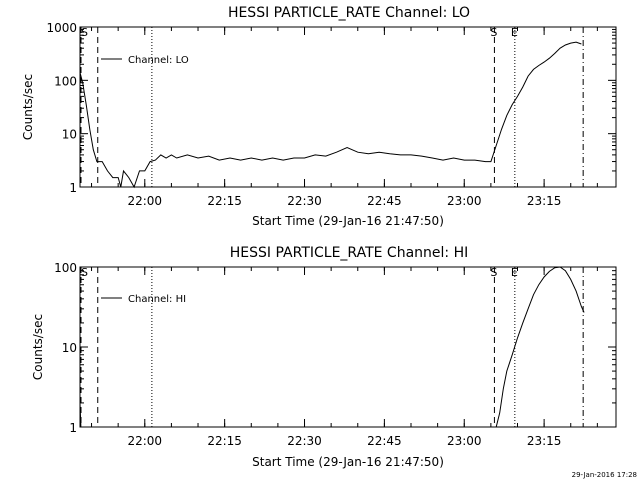 This screenshot has width=640, height=480. What do you see at coordinates (84, 272) in the screenshot?
I see `hi-marker-label-0: S` at bounding box center [84, 272].